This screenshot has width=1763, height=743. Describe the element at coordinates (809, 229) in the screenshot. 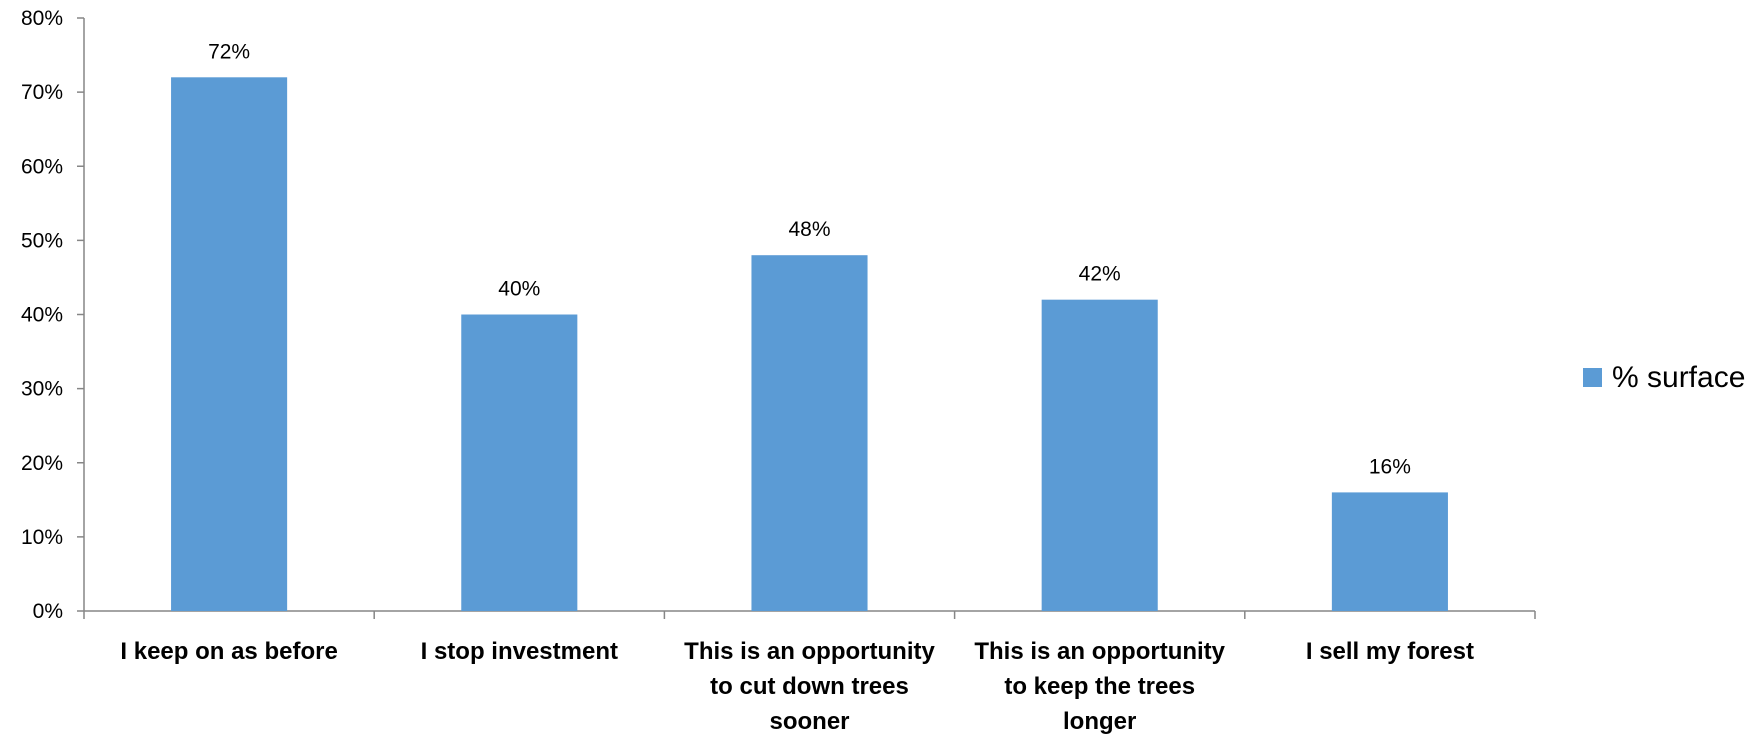

I see `data-label: 48%` at that location.